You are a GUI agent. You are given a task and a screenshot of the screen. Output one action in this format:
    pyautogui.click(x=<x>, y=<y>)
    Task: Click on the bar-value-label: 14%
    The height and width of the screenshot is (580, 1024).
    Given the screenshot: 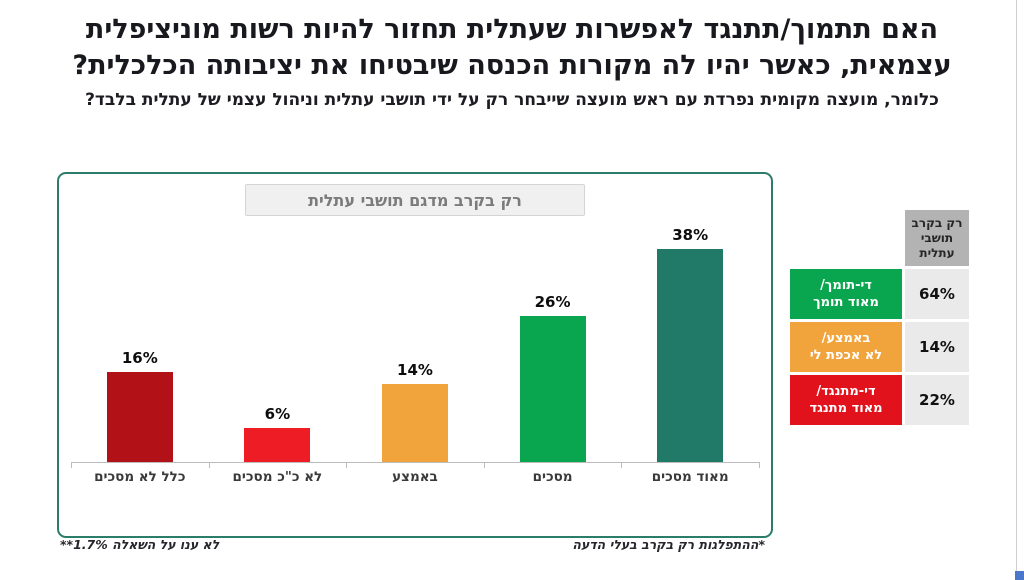 What is the action you would take?
    pyautogui.click(x=415, y=369)
    